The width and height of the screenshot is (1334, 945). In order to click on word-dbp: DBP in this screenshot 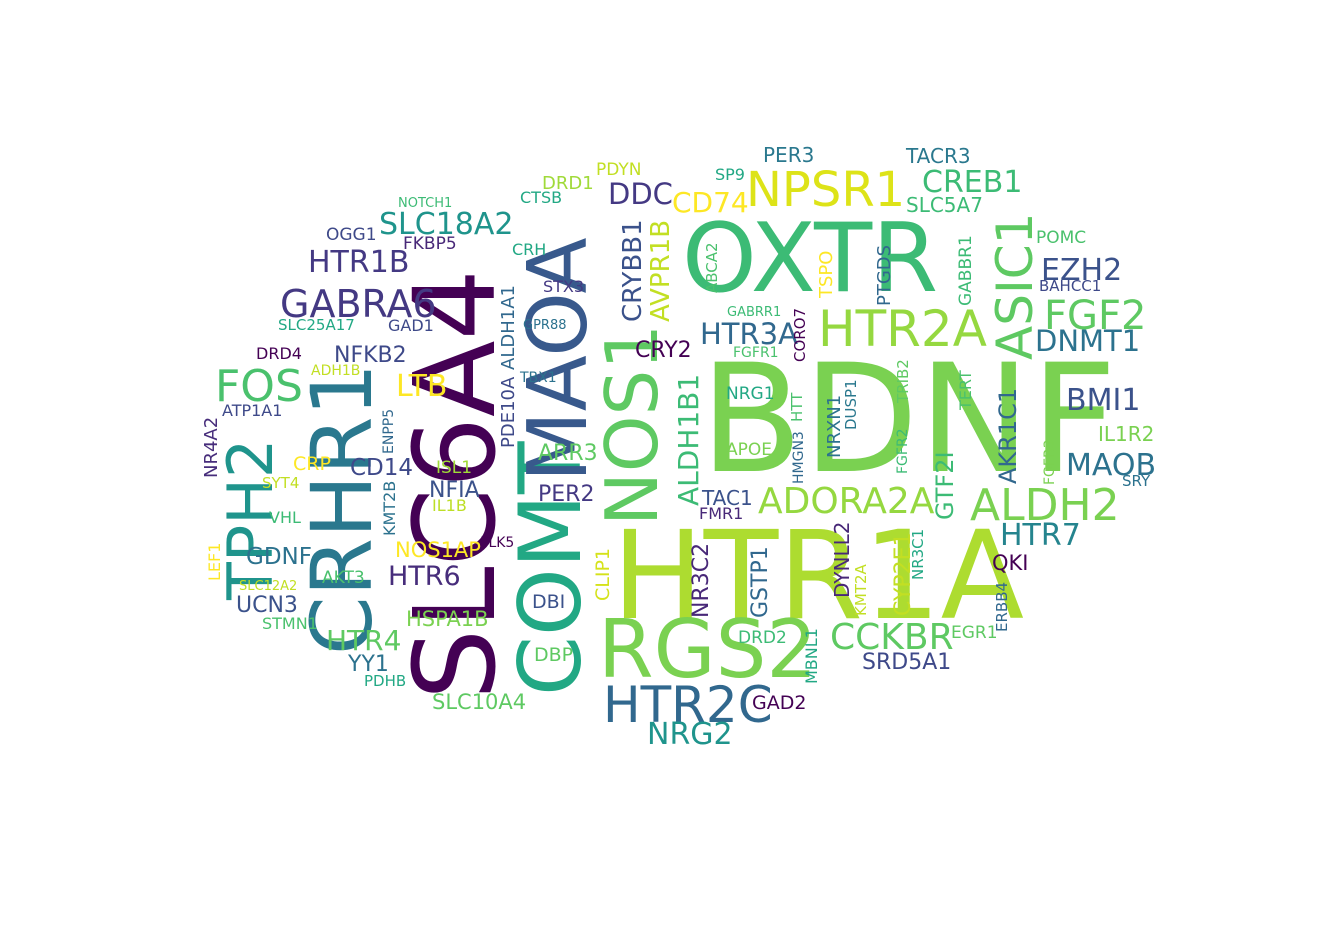, I will do `click(554, 655)`.